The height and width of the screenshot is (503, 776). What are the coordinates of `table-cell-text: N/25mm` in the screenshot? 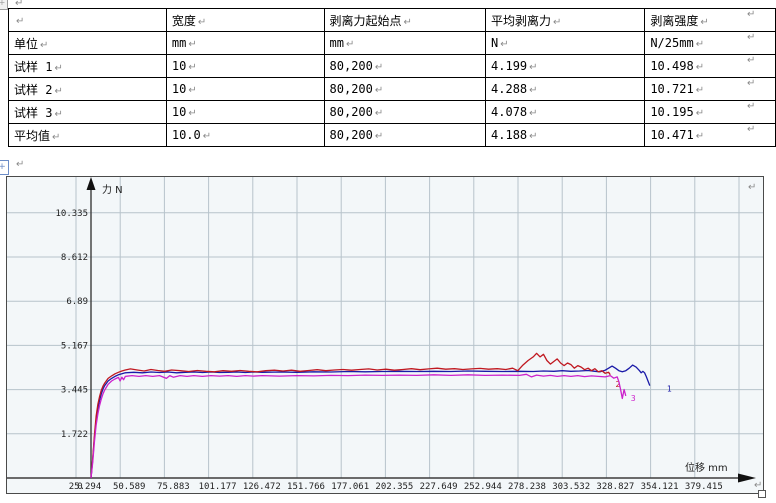 It's located at (672, 43).